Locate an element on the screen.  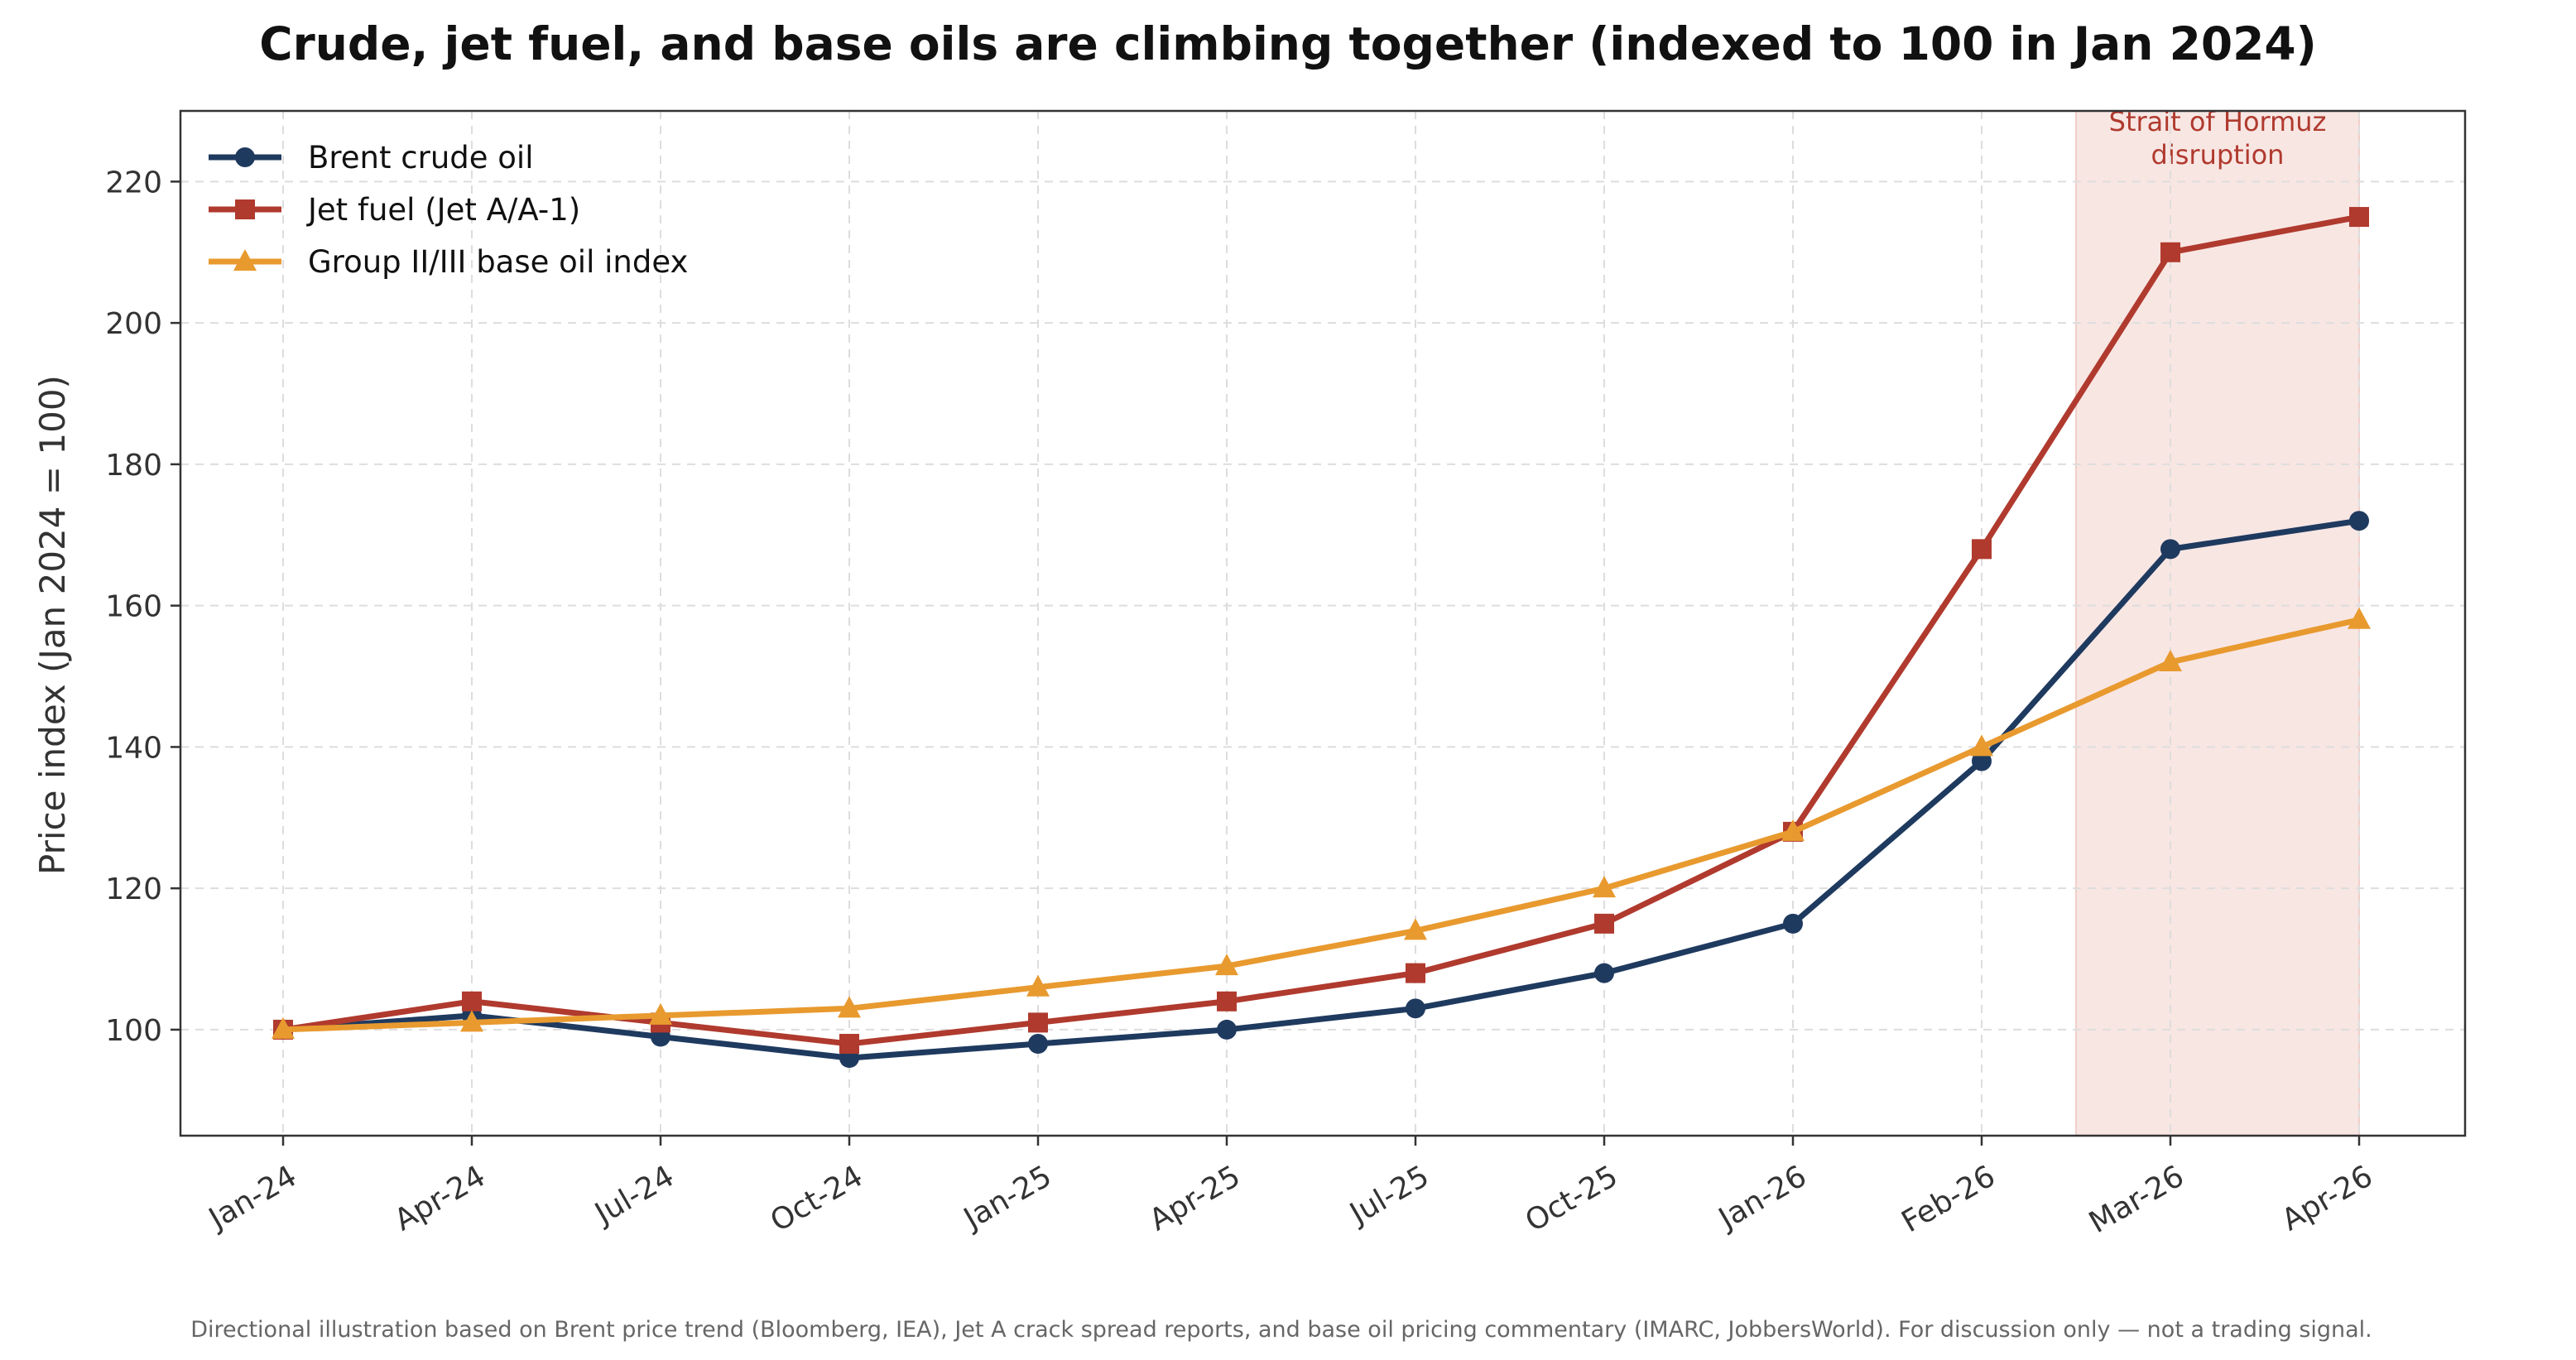
y-tick-label: 220 is located at coordinates (133, 182).